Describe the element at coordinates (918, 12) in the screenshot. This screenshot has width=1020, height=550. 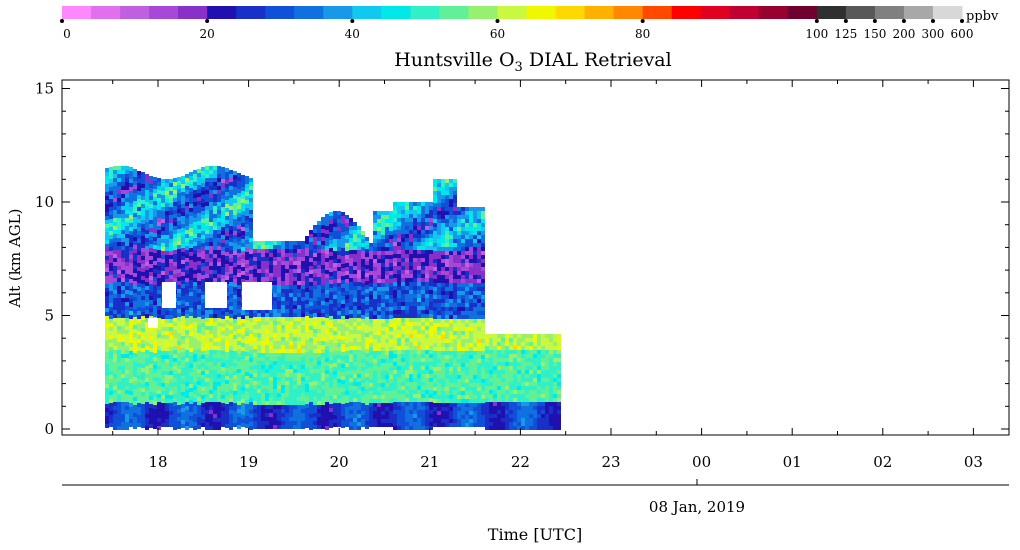
I see `colorbar-swatch` at that location.